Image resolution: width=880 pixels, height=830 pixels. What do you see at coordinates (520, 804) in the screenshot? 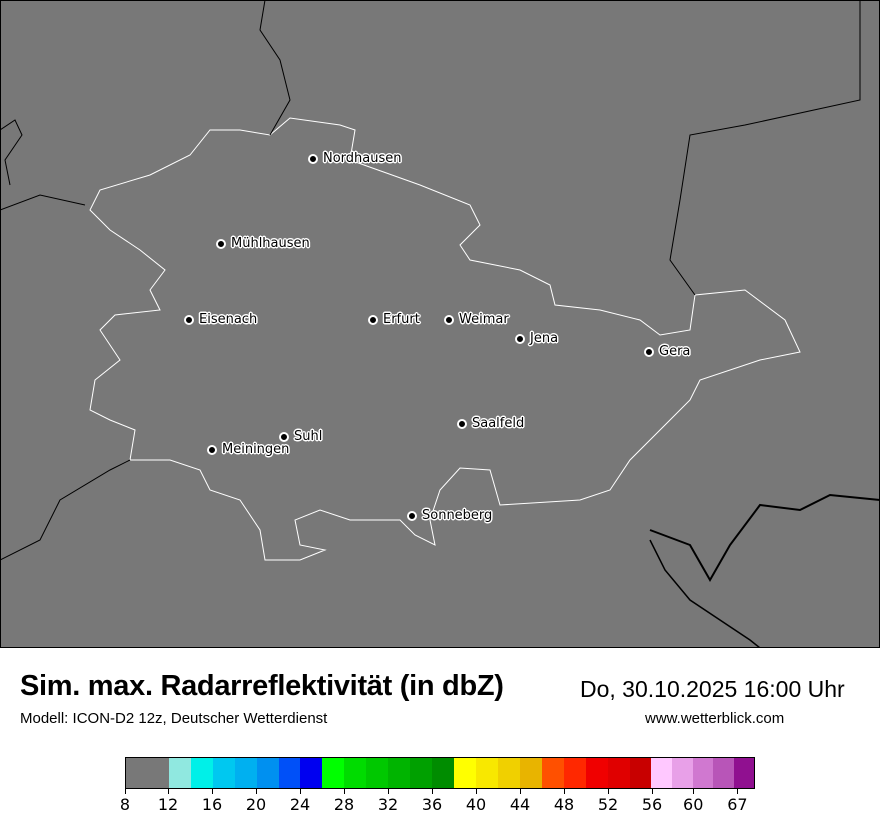
I see `legend-tick-label: 44` at bounding box center [520, 804].